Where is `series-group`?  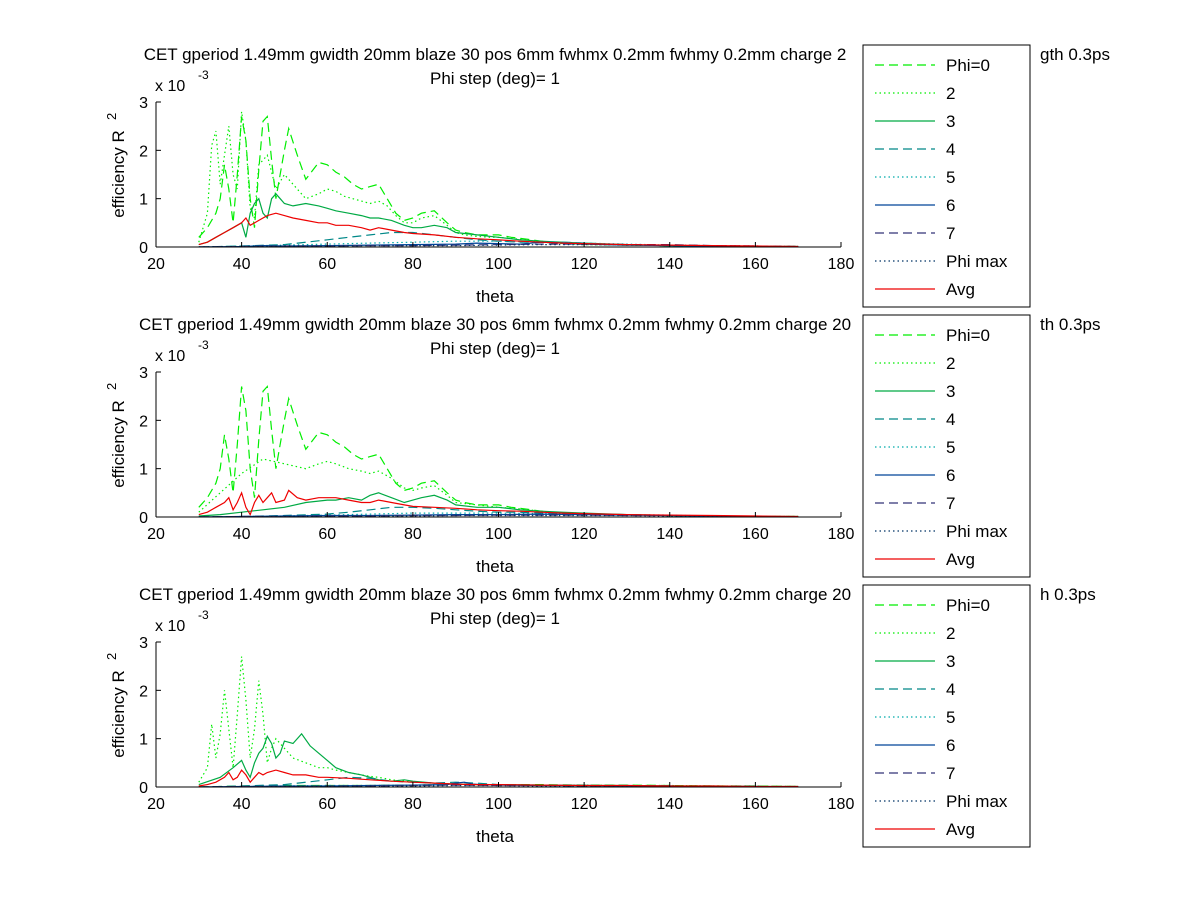
series-group is located at coordinates (498, 179).